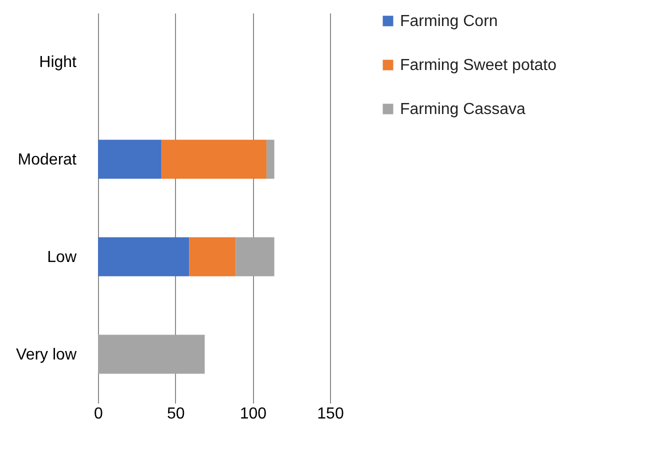 The width and height of the screenshot is (652, 475). I want to click on y-tick-label: Very low, so click(46, 355).